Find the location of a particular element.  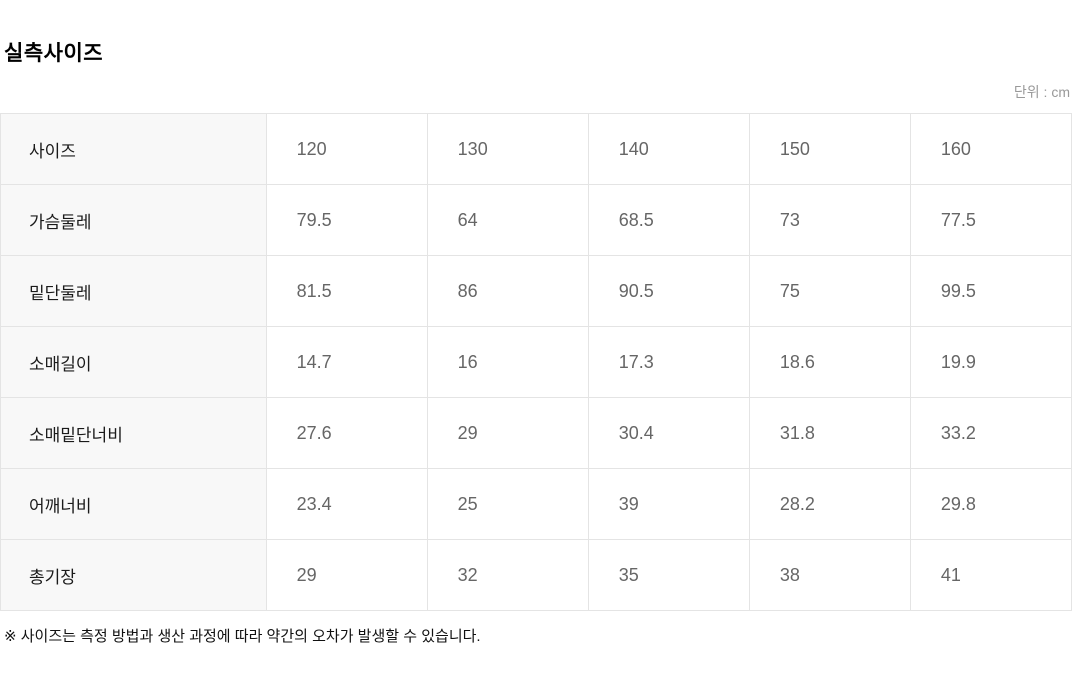

size-value-cell: 31.8 is located at coordinates (829, 433).